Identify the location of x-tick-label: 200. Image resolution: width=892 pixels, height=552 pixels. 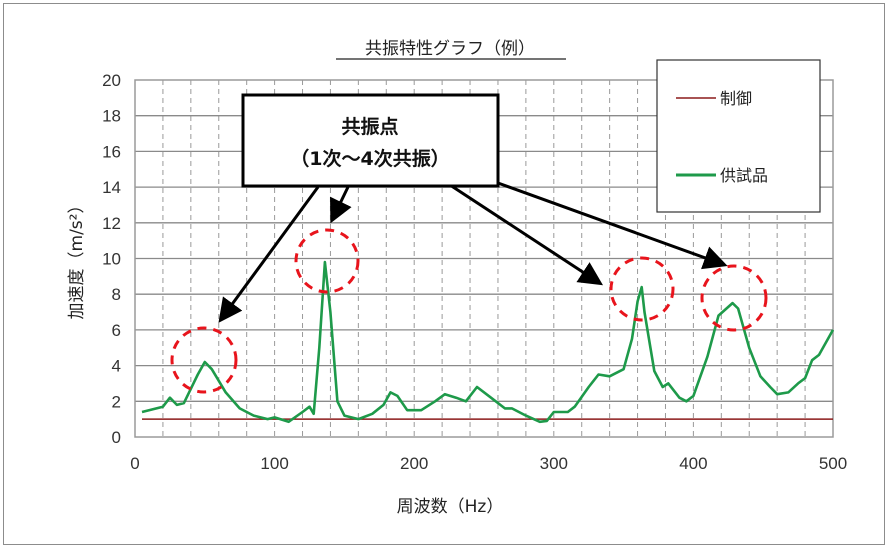
(414, 463).